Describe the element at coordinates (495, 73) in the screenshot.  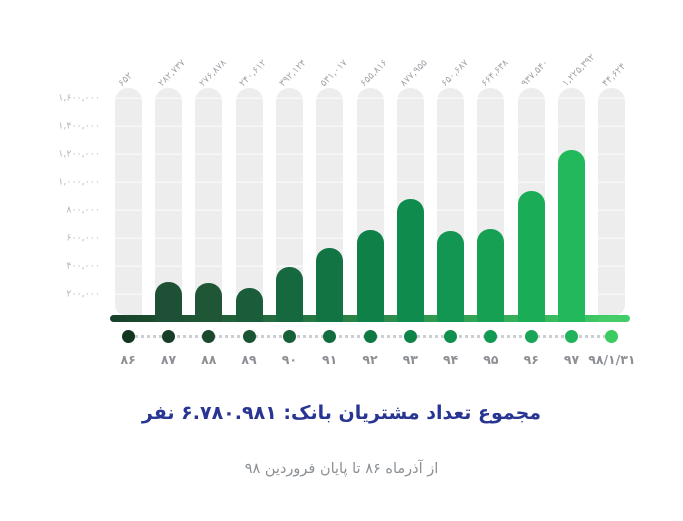
I see `bar-value-label: ۶۶۴,۶۳۸` at that location.